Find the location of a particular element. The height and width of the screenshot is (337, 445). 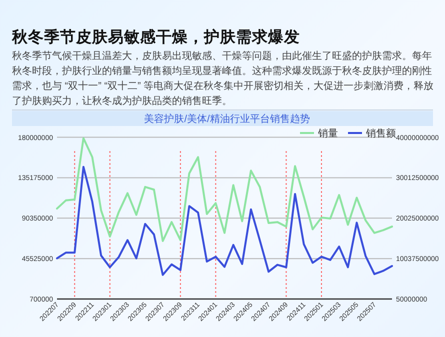

legend-label: 销量 is located at coordinates (327, 134).